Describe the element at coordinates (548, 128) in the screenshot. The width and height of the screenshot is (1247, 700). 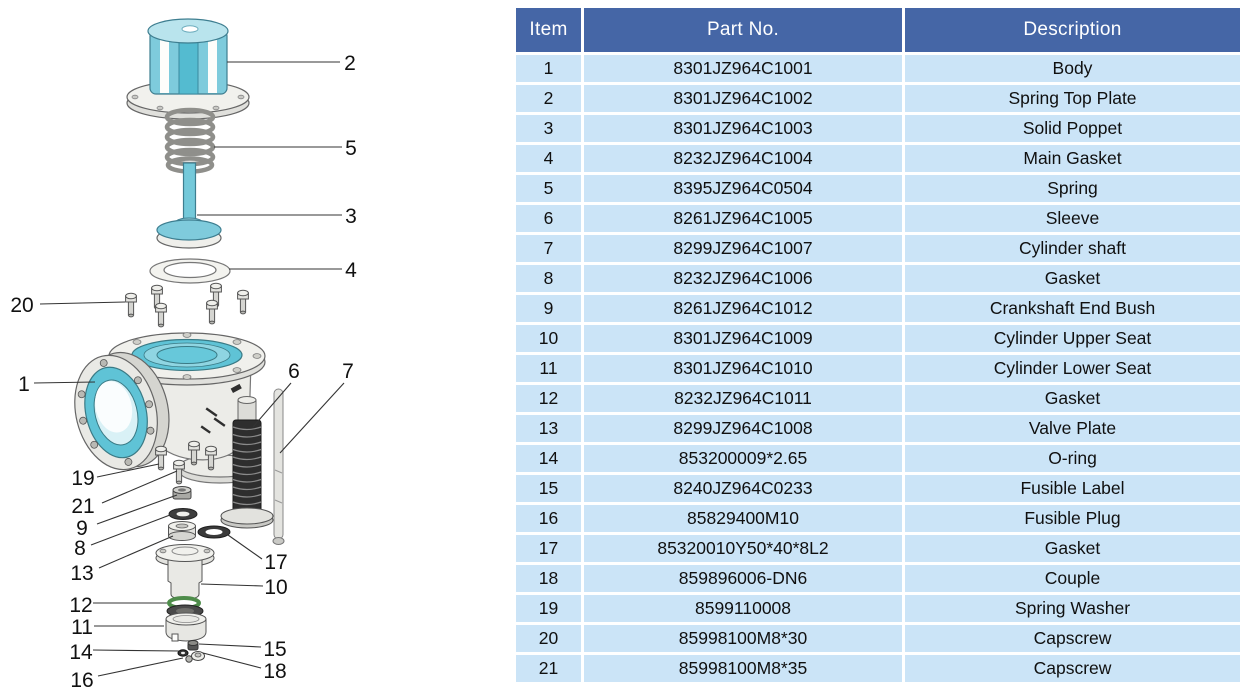
I see `cell-item: 3` at that location.